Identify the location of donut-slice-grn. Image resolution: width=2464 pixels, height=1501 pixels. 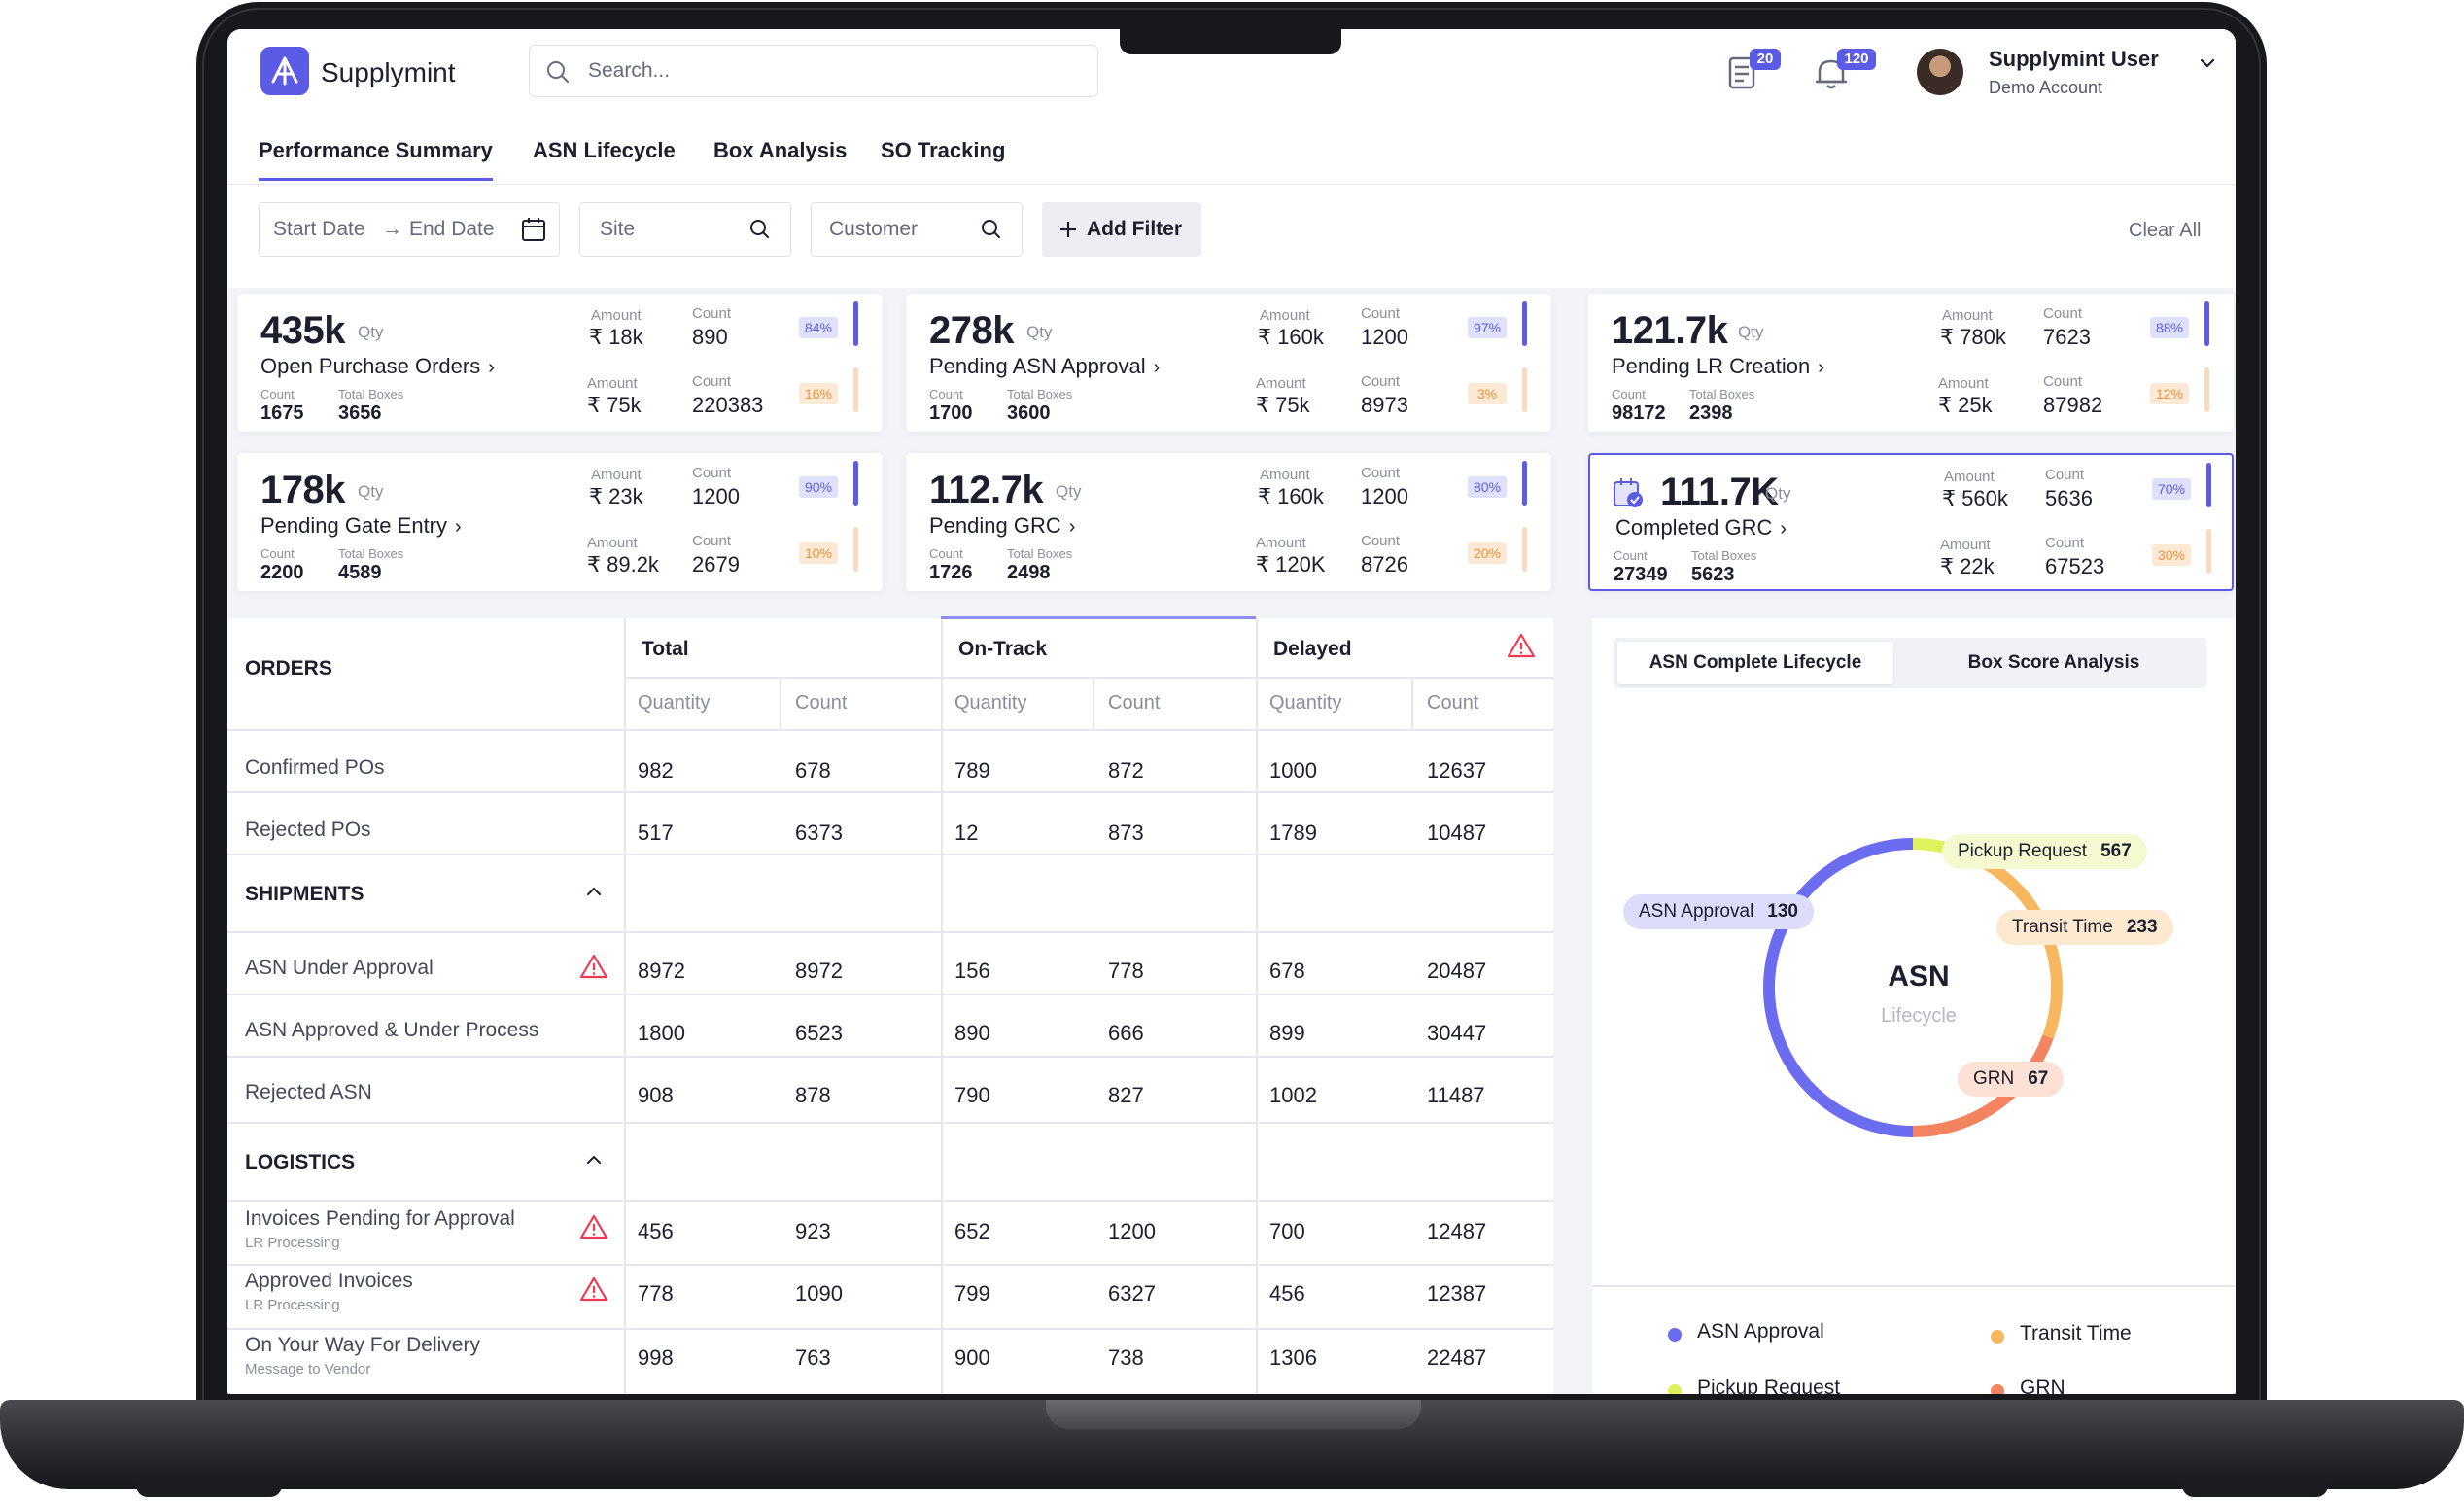
(1983, 1085).